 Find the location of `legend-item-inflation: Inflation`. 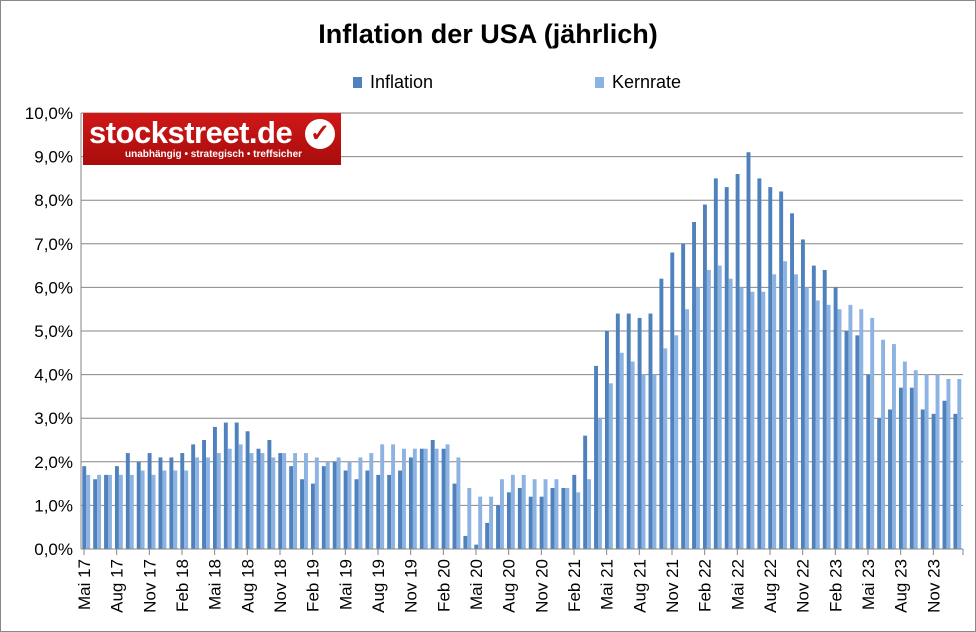

legend-item-inflation: Inflation is located at coordinates (393, 82).